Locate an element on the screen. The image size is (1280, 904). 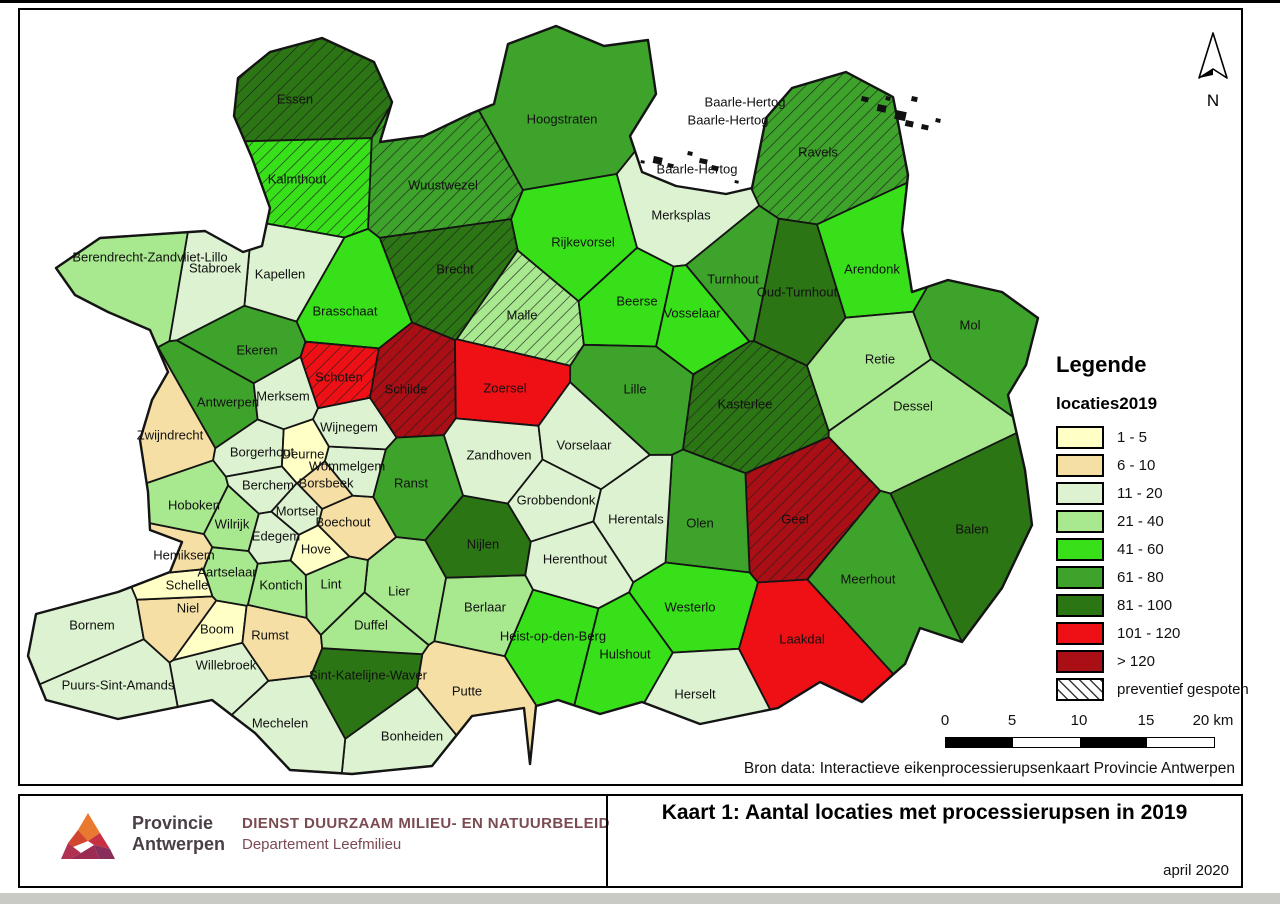
municipality-label-aartselaar: Aartselaar is located at coordinates (227, 571).